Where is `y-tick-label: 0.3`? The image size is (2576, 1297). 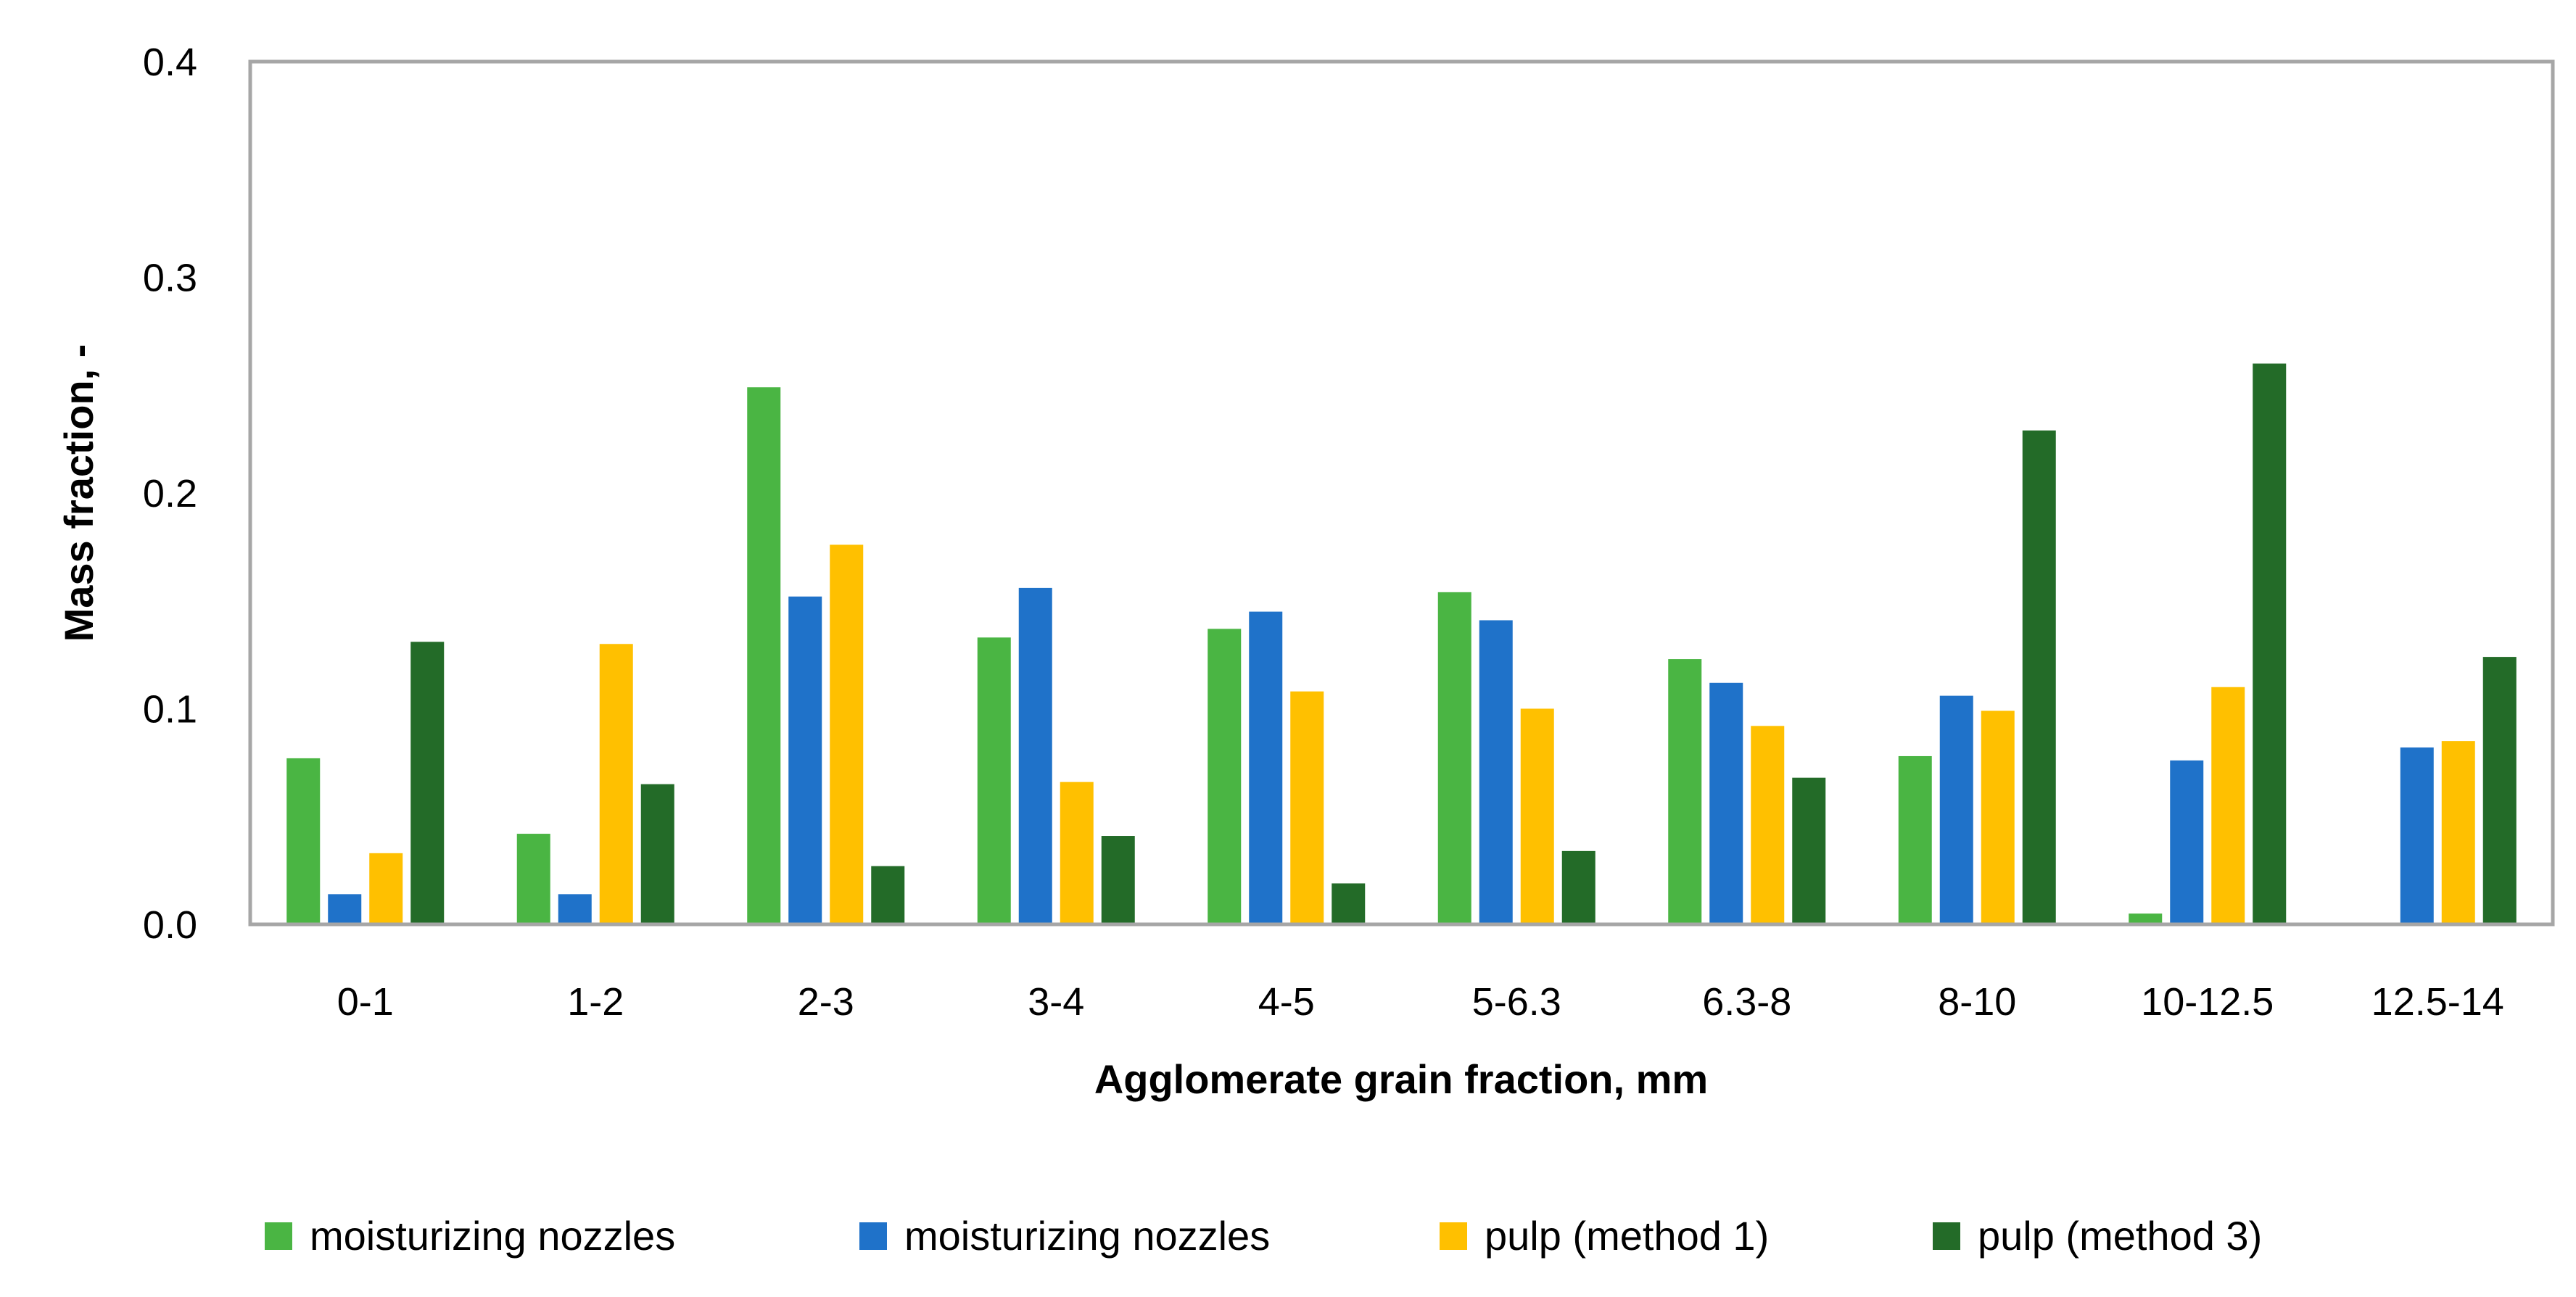
y-tick-label: 0.3 is located at coordinates (170, 278).